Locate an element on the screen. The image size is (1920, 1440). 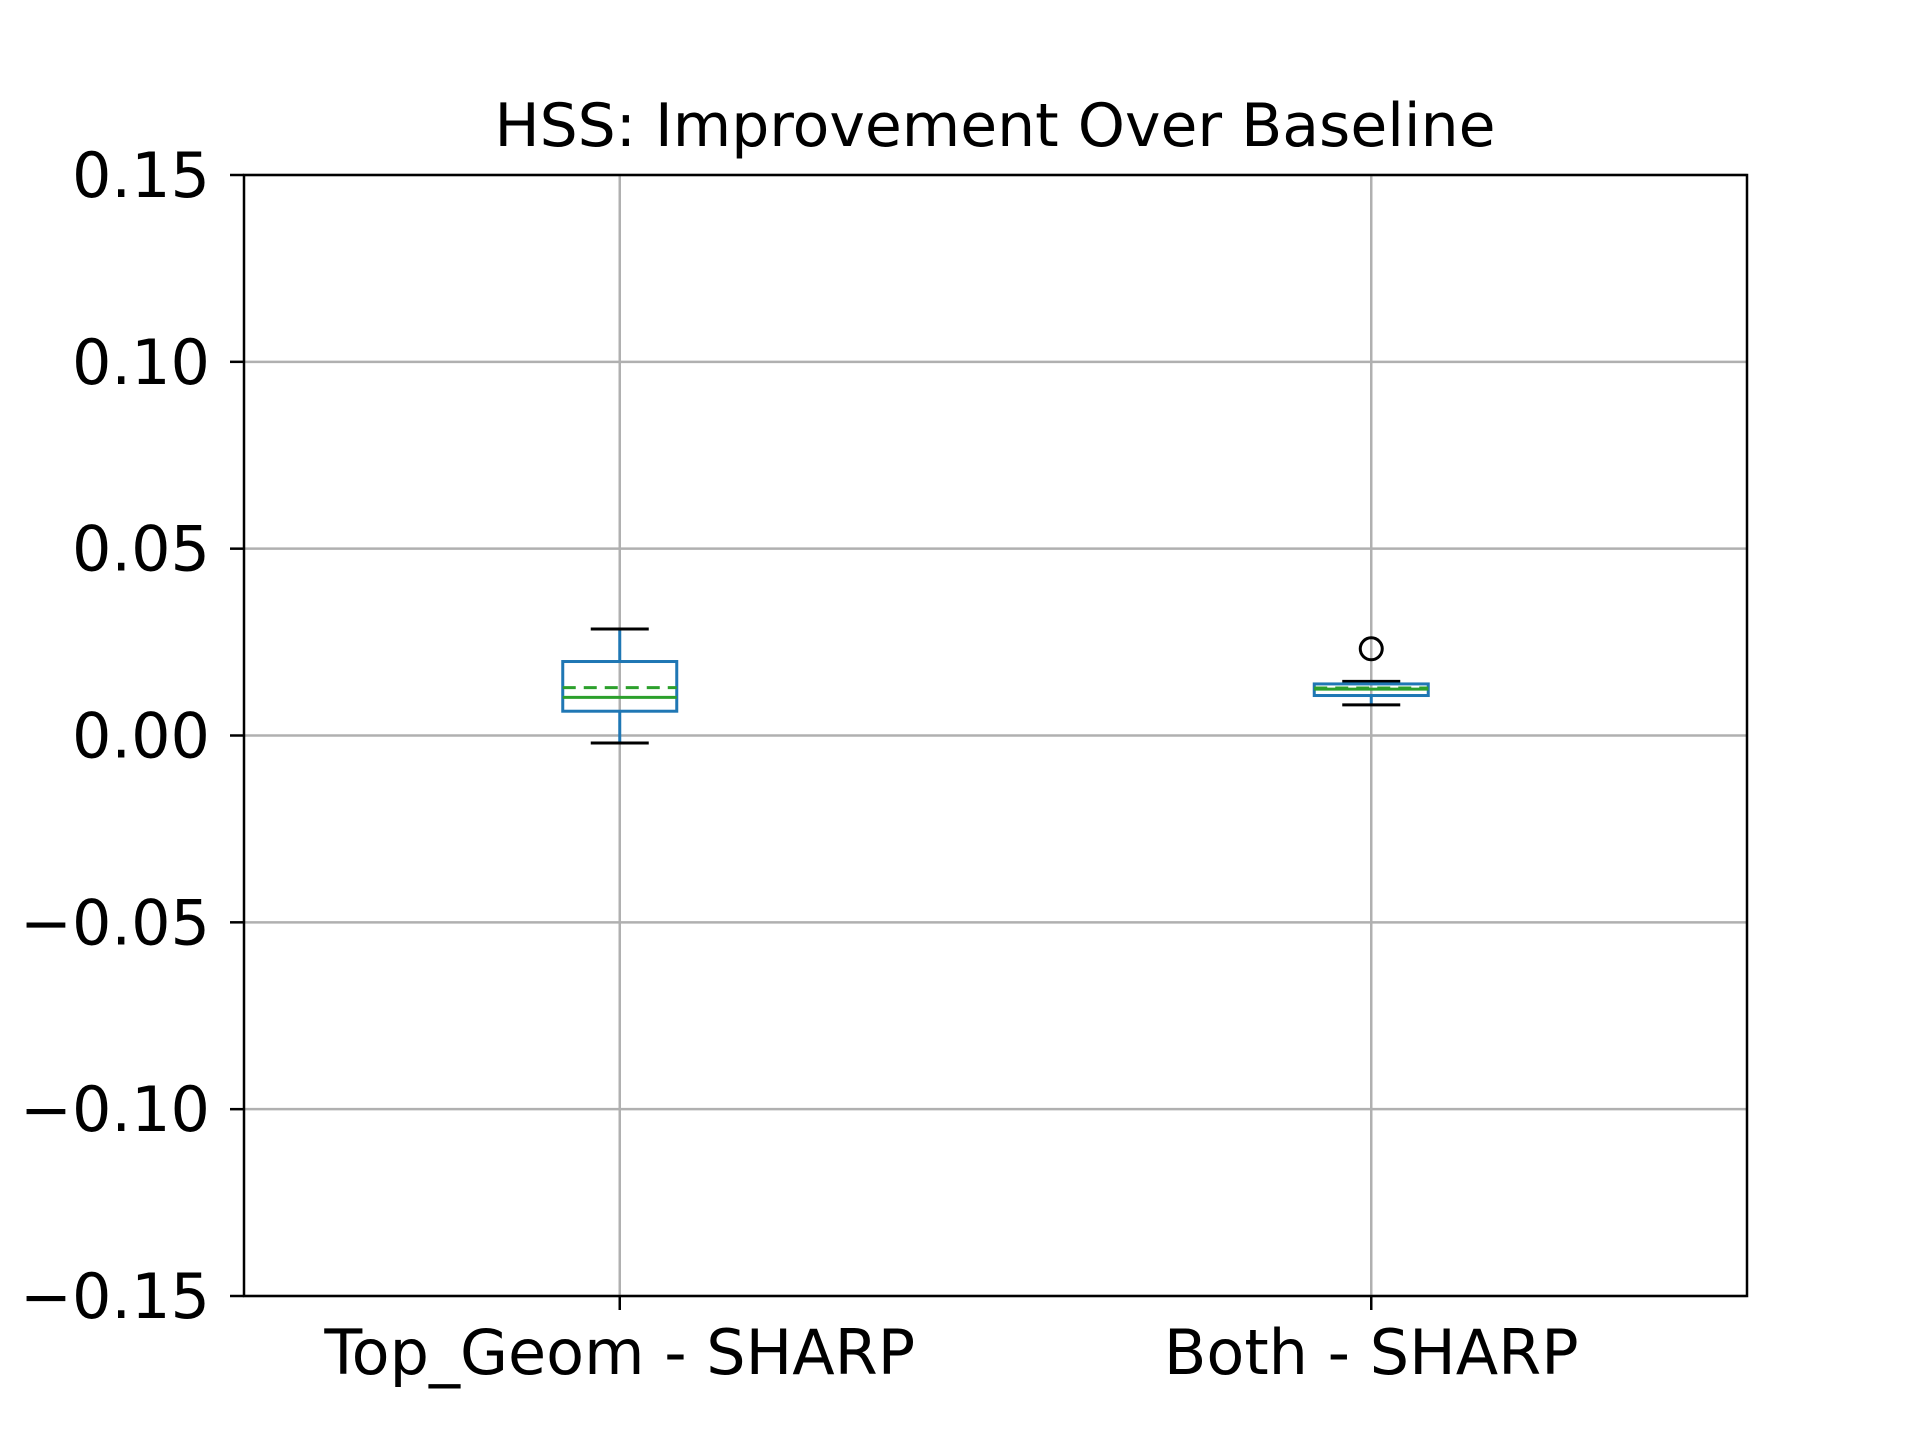
chart-title: HSS: Improvement Over Baseline is located at coordinates (994, 126).